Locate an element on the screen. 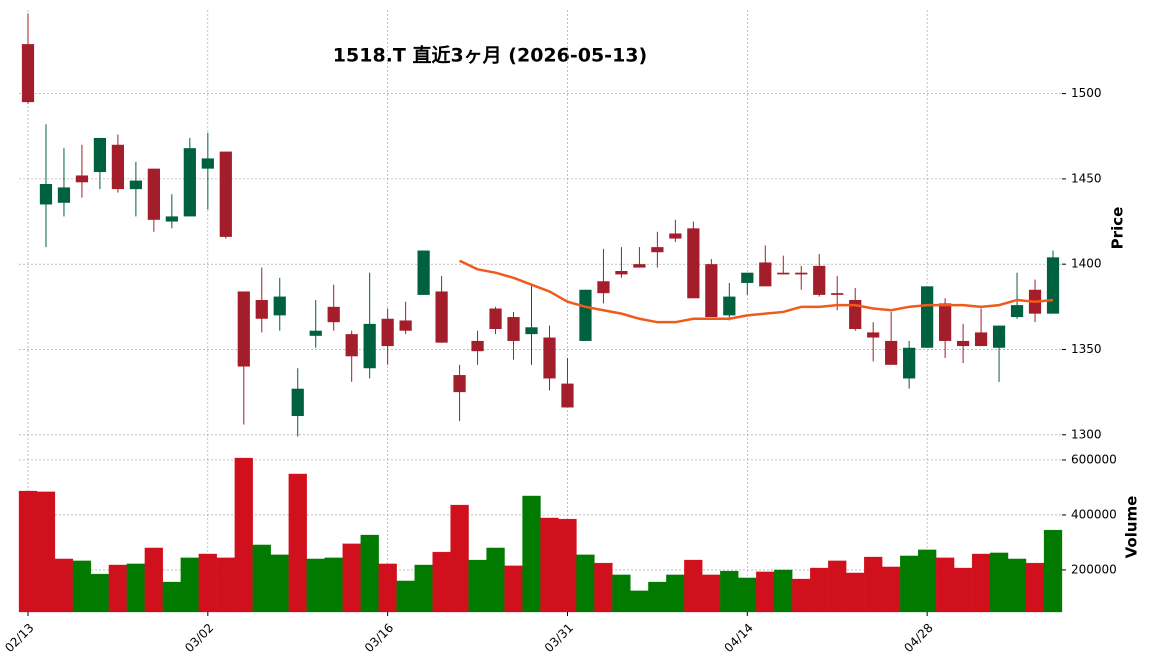 The height and width of the screenshot is (670, 1152). x-tick-label: 03/16 is located at coordinates (379, 638).